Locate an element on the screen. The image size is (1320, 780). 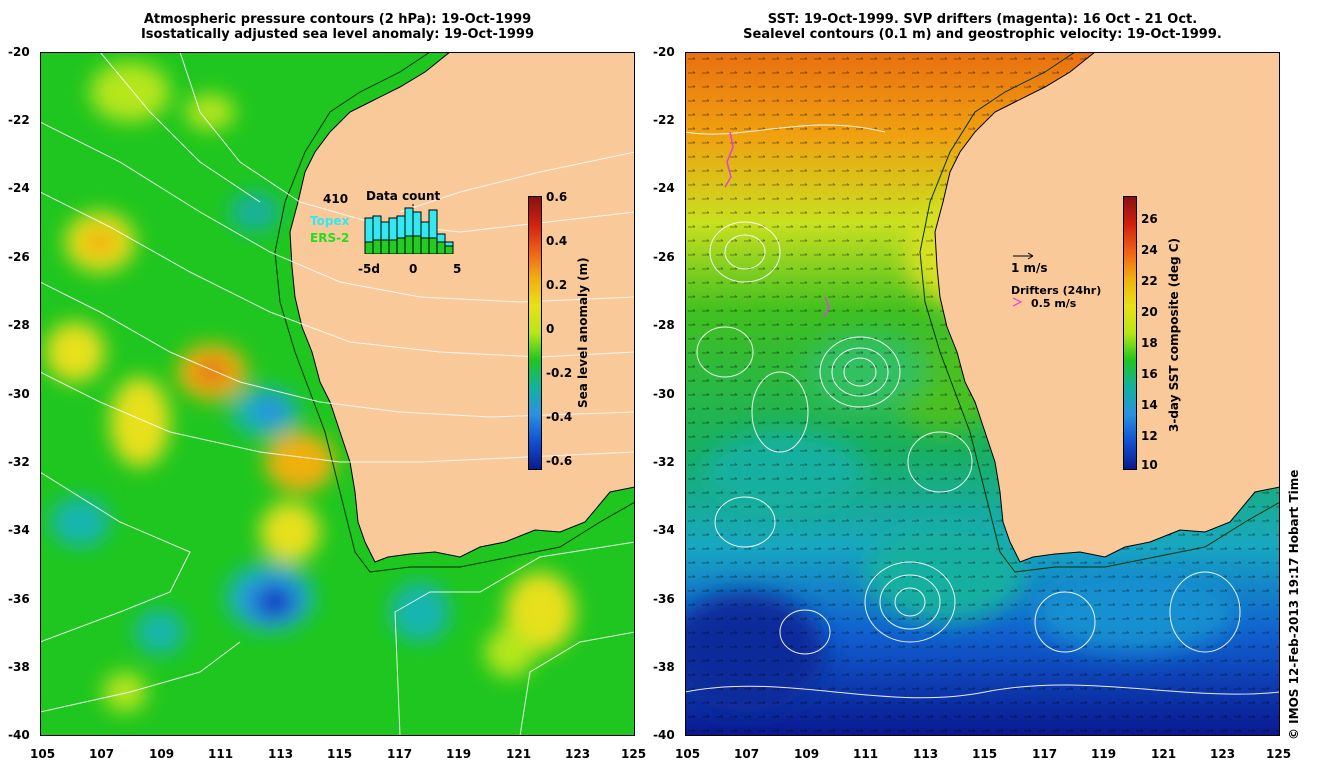
lon-tick-right: 109 is located at coordinates (807, 754).